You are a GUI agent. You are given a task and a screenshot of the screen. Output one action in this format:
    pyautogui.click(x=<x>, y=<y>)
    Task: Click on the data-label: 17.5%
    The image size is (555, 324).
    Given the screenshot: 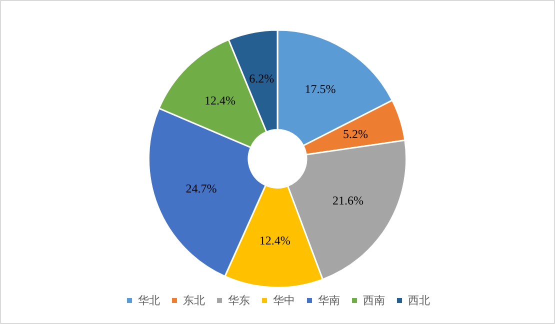 What is the action you would take?
    pyautogui.click(x=320, y=89)
    